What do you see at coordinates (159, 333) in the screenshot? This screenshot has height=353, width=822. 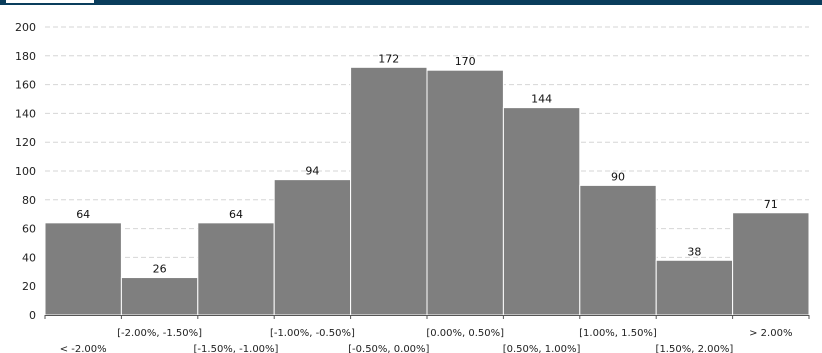 I see `x-tick-label: [-2.00%, -1.50%]` at bounding box center [159, 333].